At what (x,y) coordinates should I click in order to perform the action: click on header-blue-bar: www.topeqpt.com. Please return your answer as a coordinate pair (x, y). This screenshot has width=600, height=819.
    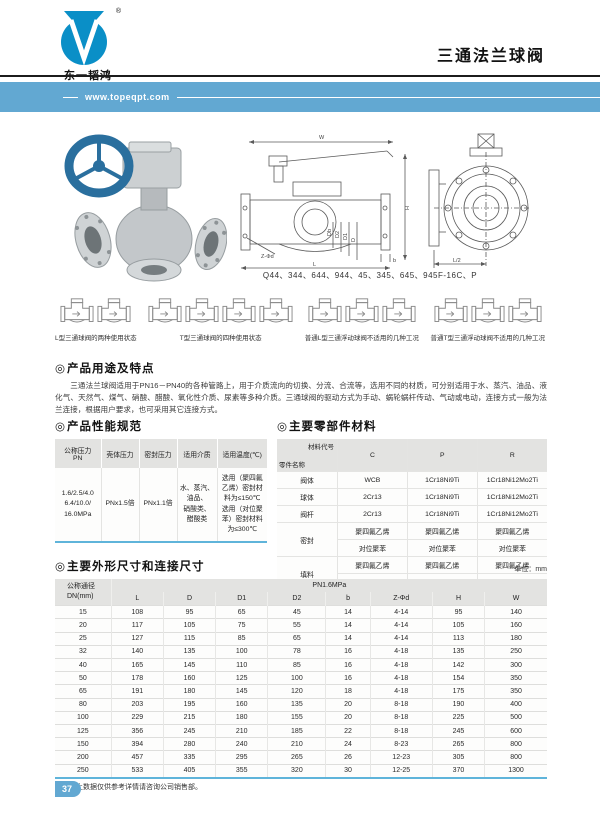
    Looking at the image, I should click on (300, 97).